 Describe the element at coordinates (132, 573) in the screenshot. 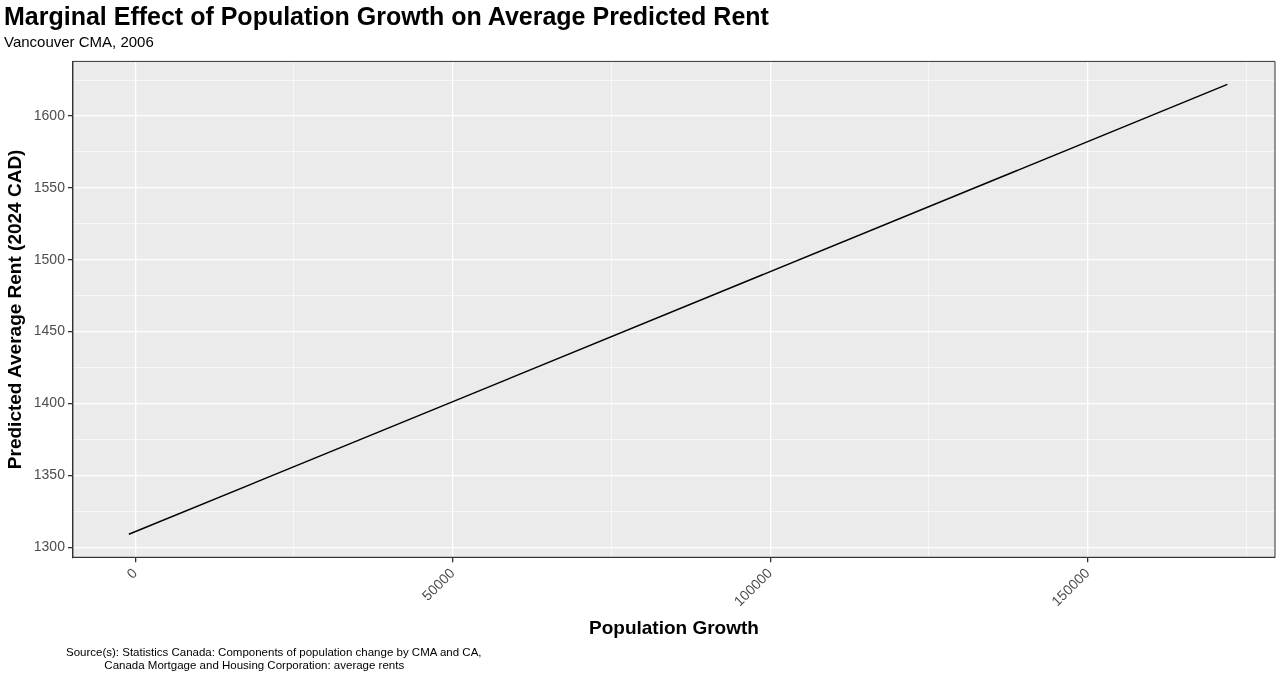

I see `x-tick-label: 0` at that location.